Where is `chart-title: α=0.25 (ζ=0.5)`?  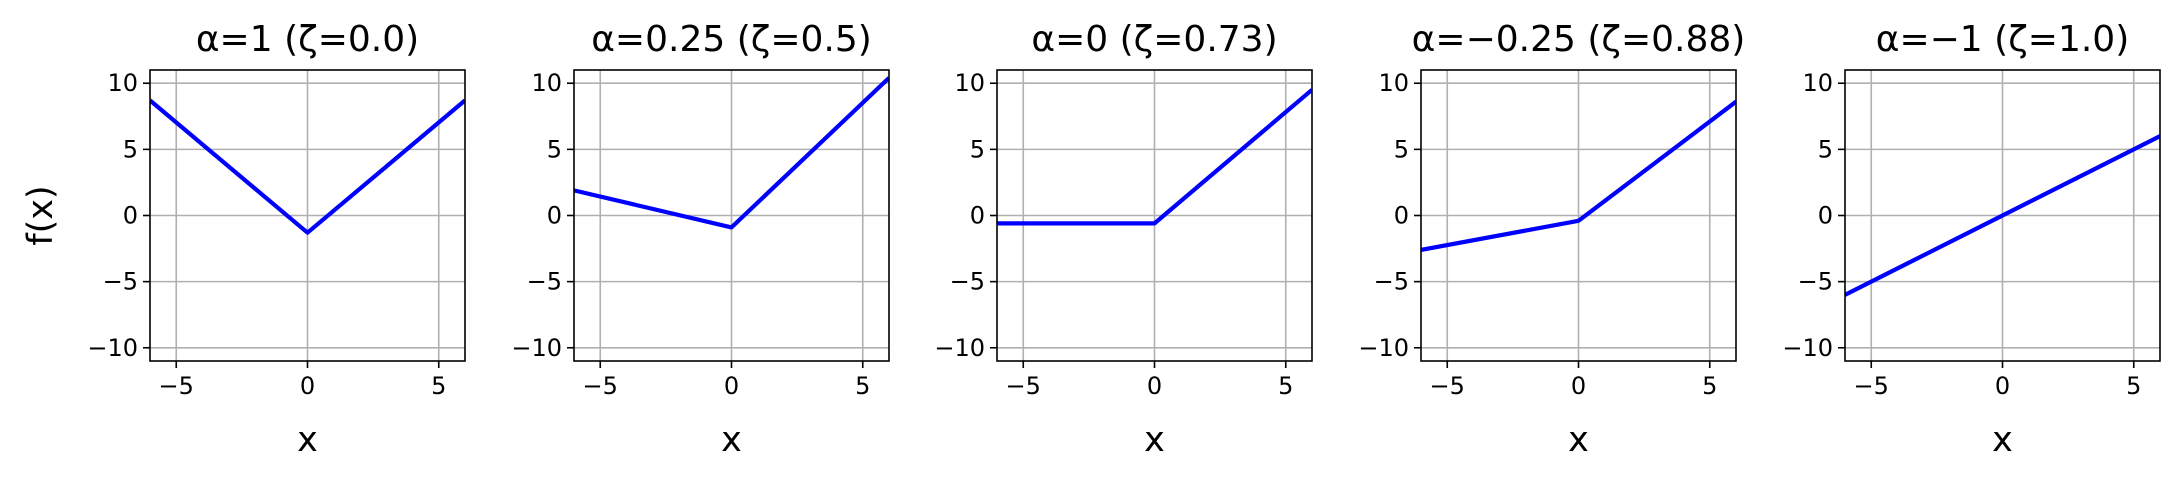
chart-title: α=0.25 (ζ=0.5) is located at coordinates (731, 39).